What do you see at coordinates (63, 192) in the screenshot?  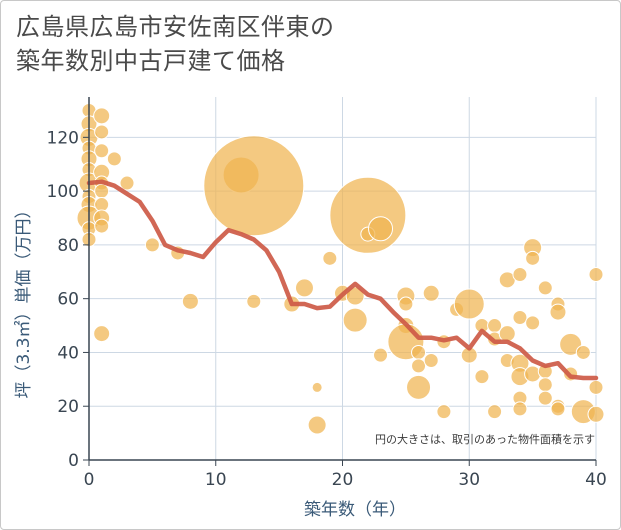 I see `y-tick-label: 100` at bounding box center [63, 192].